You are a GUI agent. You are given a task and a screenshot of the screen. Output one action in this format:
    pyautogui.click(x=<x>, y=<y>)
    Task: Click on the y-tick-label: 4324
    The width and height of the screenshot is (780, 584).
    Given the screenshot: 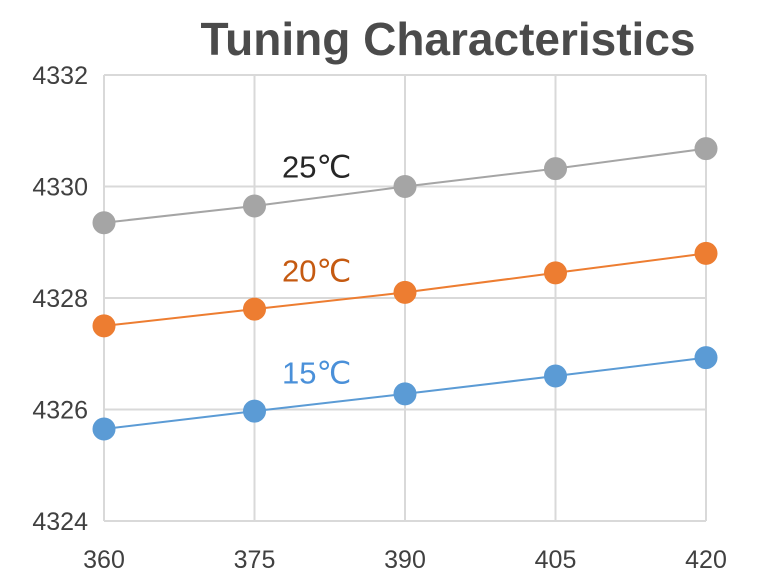 What is the action you would take?
    pyautogui.click(x=60, y=522)
    